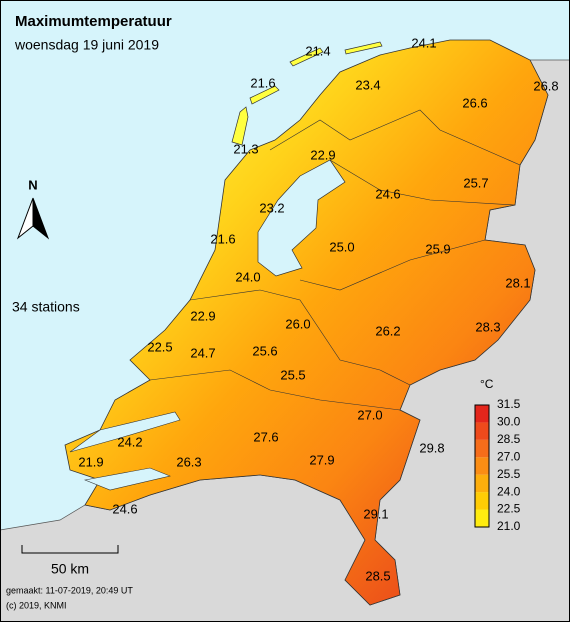 The width and height of the screenshot is (570, 622). What do you see at coordinates (159, 346) in the screenshot?
I see `station-value: 22.5` at bounding box center [159, 346].